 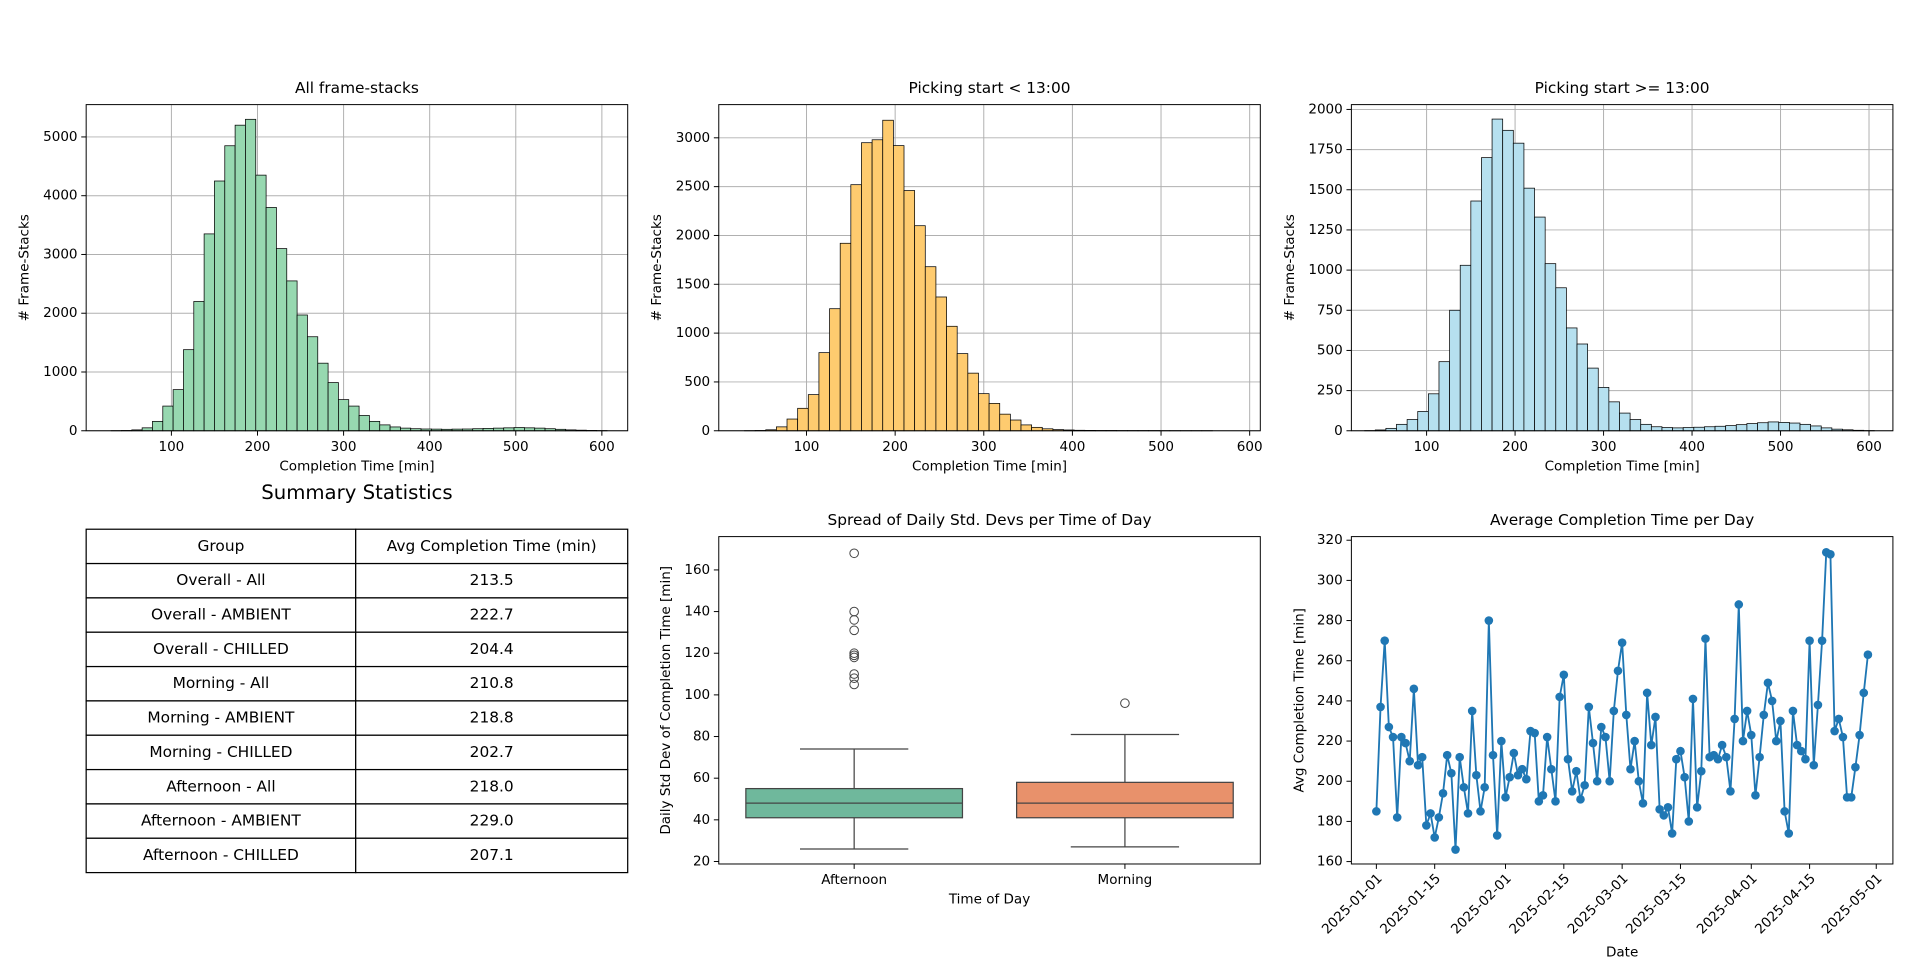 I want to click on y-tick-label: 250, so click(x=1330, y=391).